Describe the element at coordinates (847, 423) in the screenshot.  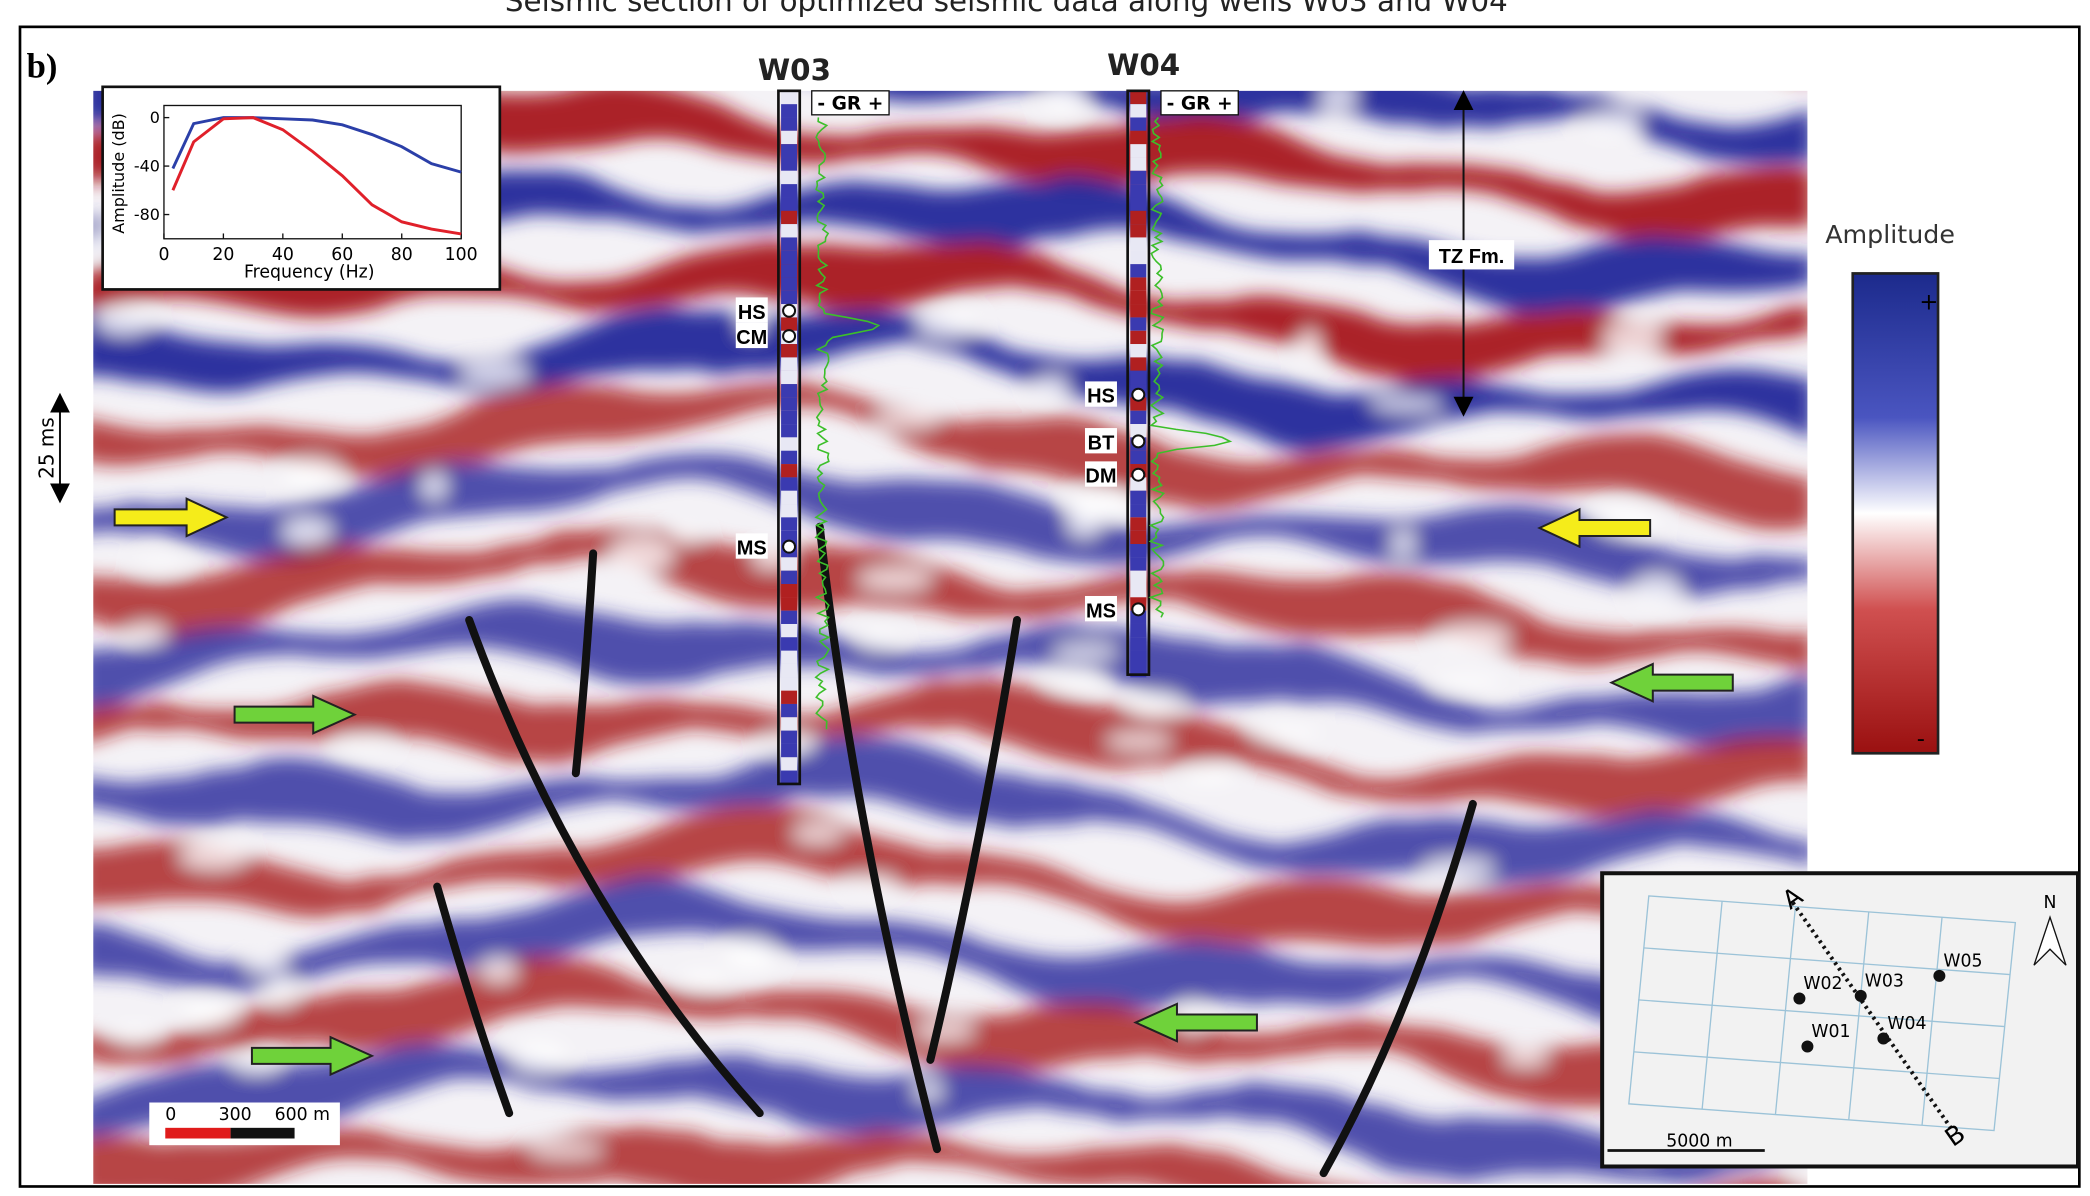
I see `gr-curve` at that location.